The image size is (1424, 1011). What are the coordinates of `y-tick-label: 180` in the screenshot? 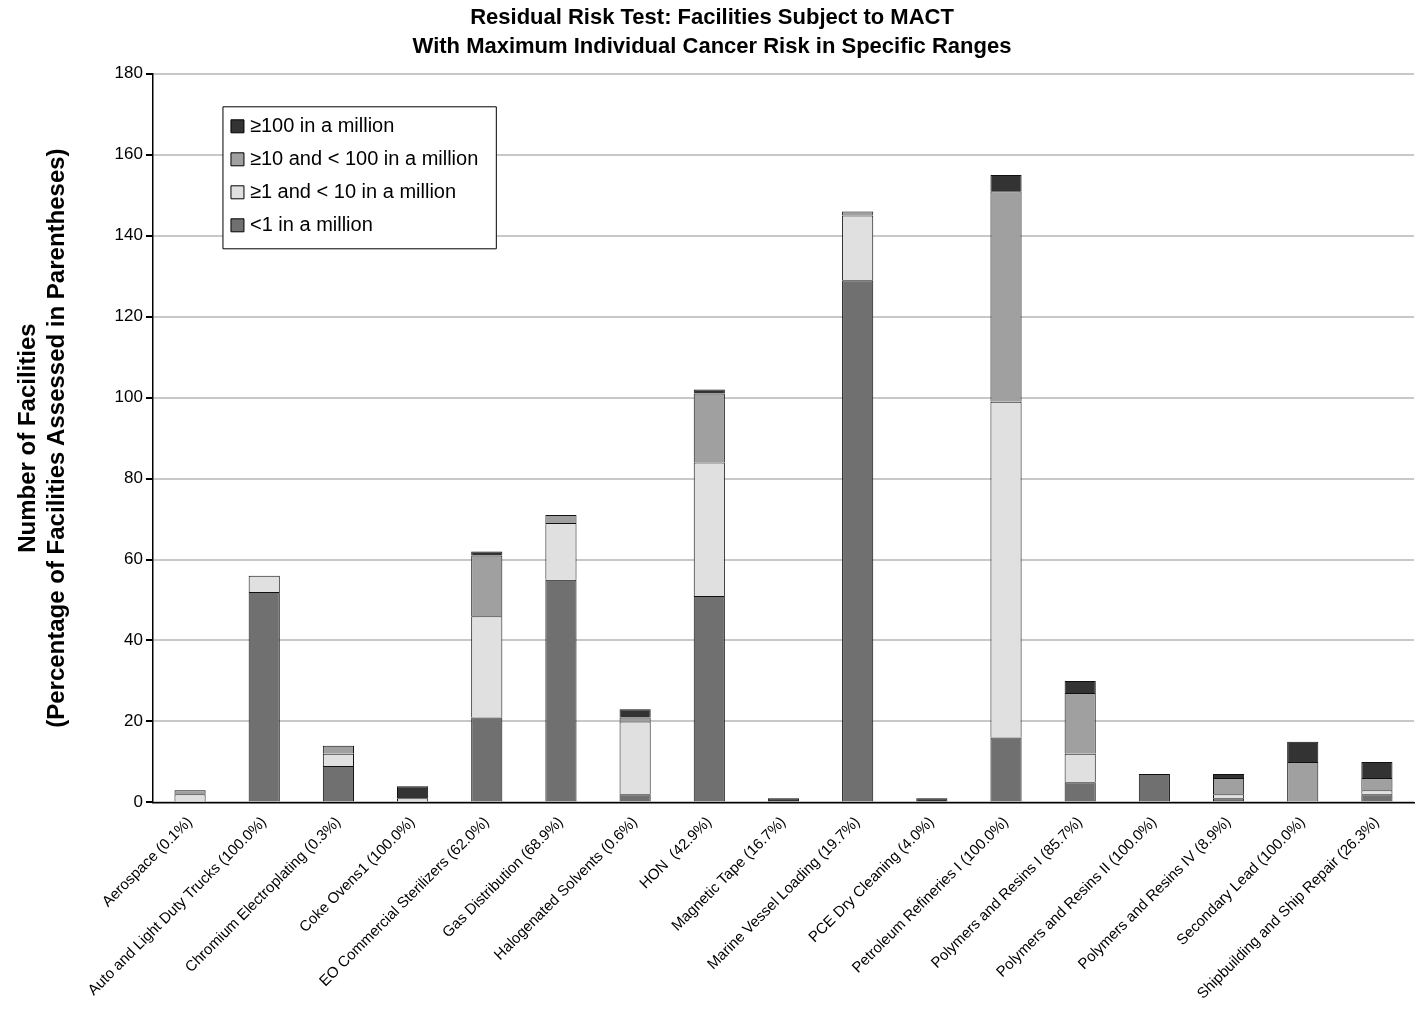 It's located at (128, 73).